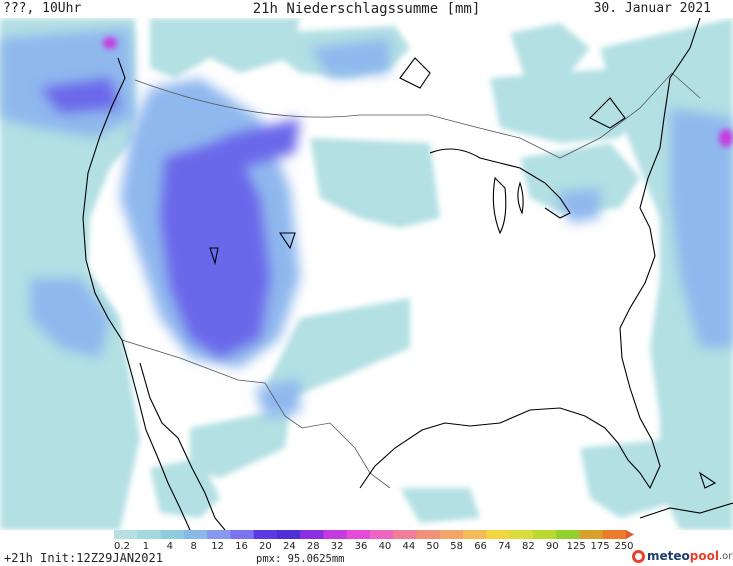  What do you see at coordinates (146, 546) in the screenshot?
I see `colorbar-tick-label: 1` at bounding box center [146, 546].